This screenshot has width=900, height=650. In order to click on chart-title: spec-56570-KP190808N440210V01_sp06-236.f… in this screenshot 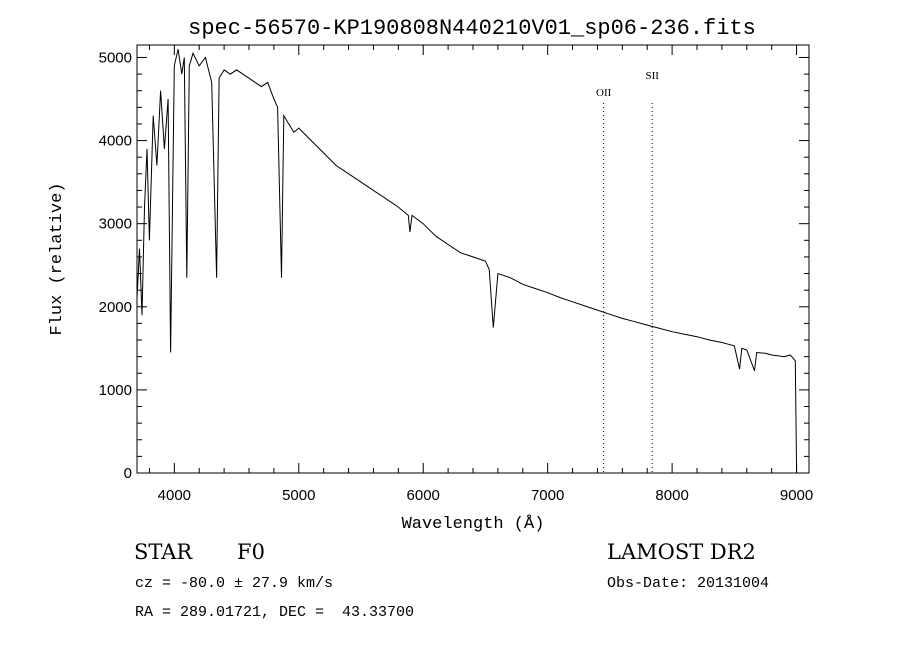, I will do `click(472, 28)`.